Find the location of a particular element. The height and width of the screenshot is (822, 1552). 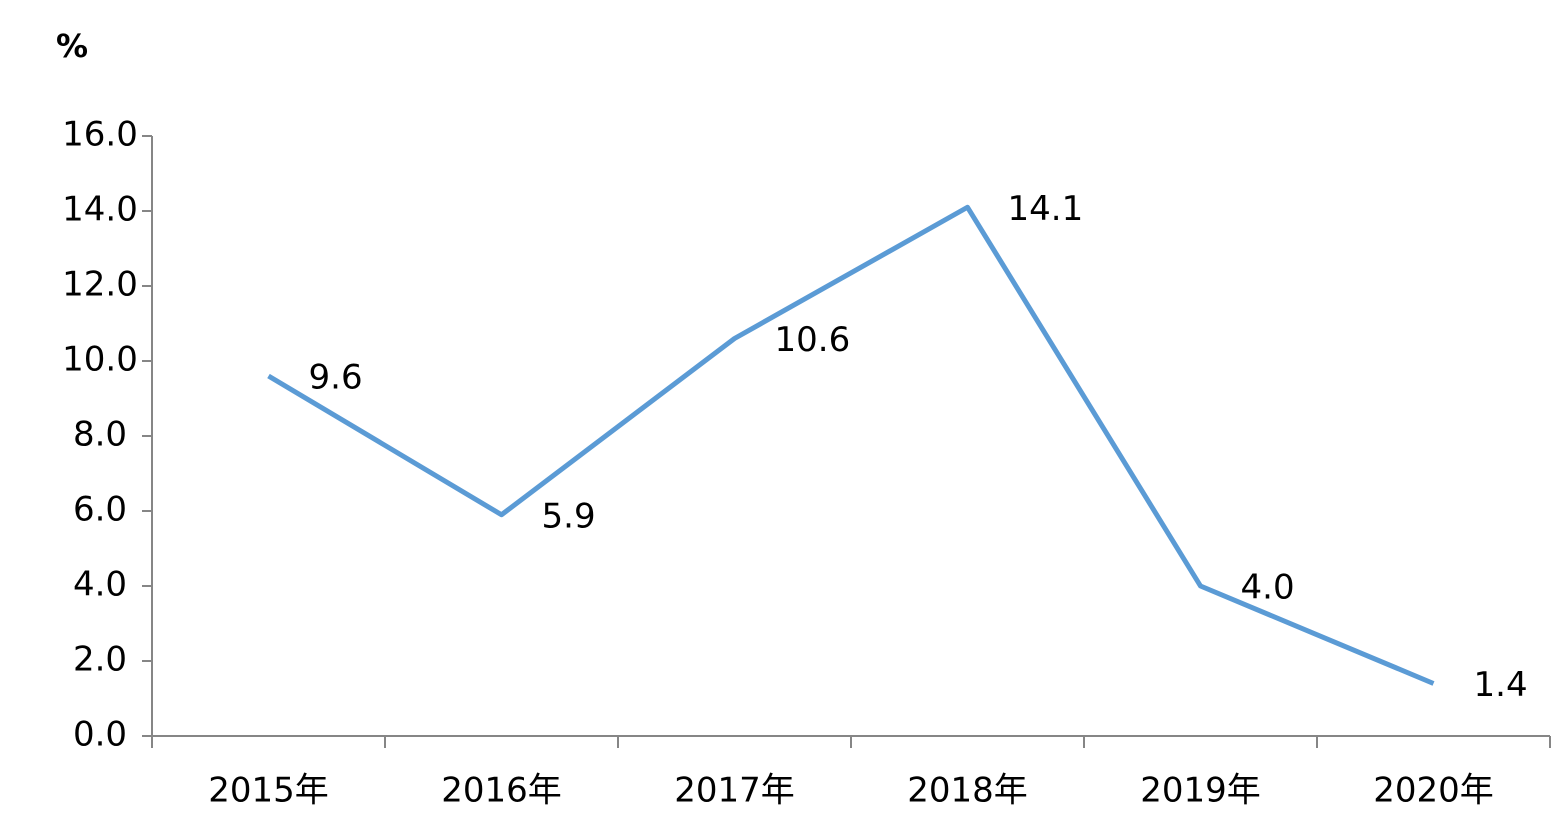

y-tick-label: 2.0 is located at coordinates (100, 660).